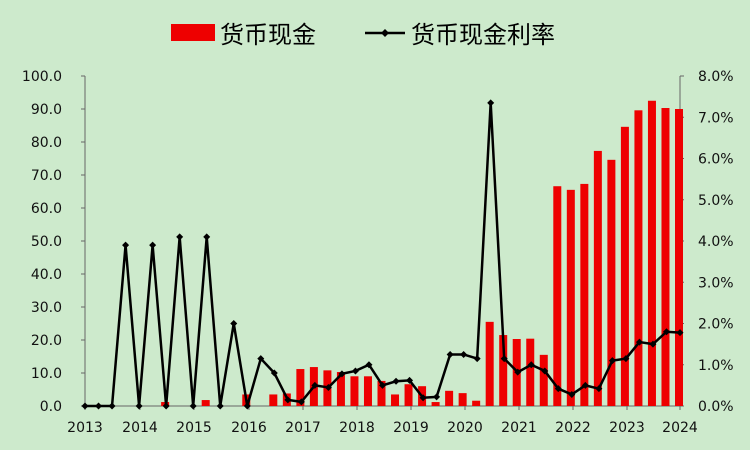 Image resolution: width=750 pixels, height=450 pixels. What do you see at coordinates (268, 35) in the screenshot?
I see `legend-bar-label: 货币现金` at bounding box center [268, 35].